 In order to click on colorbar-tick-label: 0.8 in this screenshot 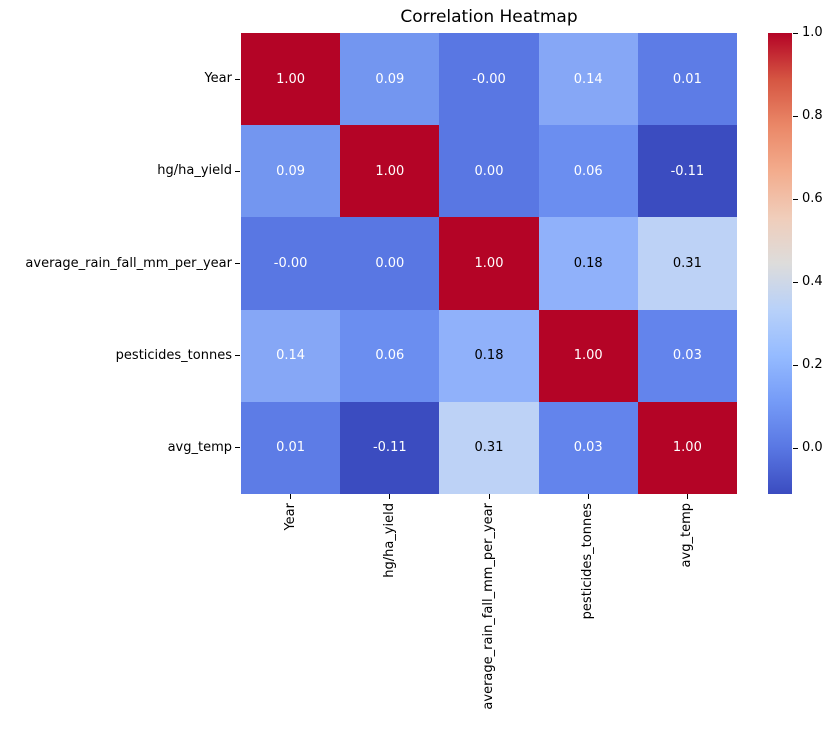, I will do `click(812, 116)`.